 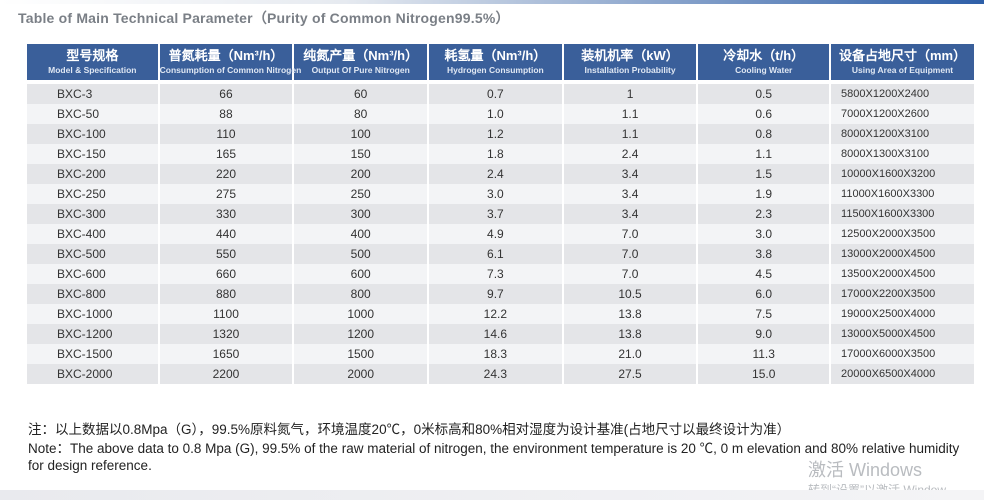 I want to click on table-cell: 7.3, so click(x=495, y=274).